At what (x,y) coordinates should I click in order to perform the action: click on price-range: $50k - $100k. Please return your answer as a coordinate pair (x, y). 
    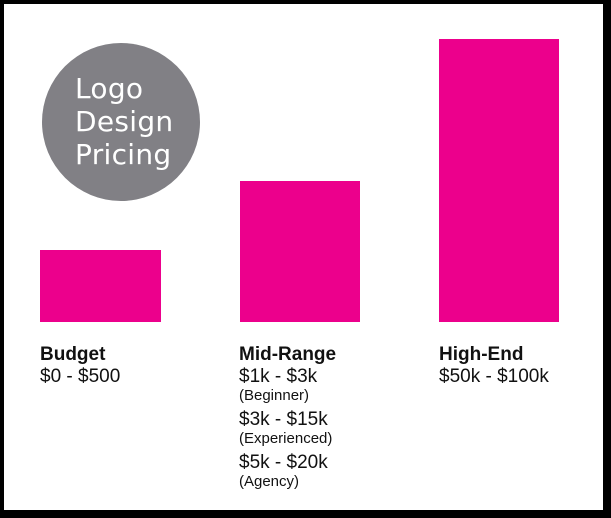
    Looking at the image, I should click on (494, 376).